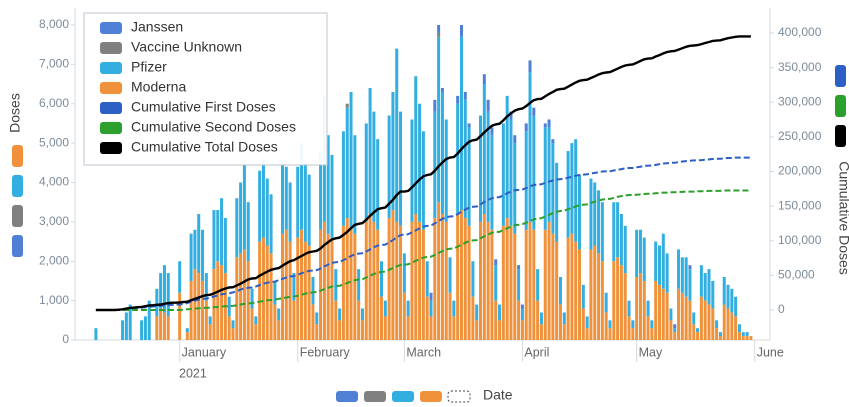  Describe the element at coordinates (204, 147) in the screenshot. I see `legend-label: Cumulative Total Doses` at that location.